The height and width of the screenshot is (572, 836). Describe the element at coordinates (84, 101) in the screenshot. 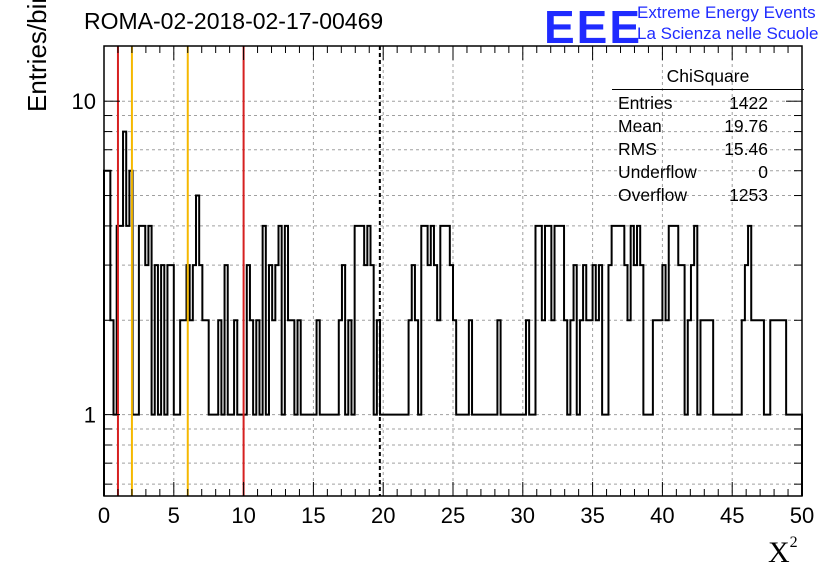

I see `y-tick-label: 10` at that location.